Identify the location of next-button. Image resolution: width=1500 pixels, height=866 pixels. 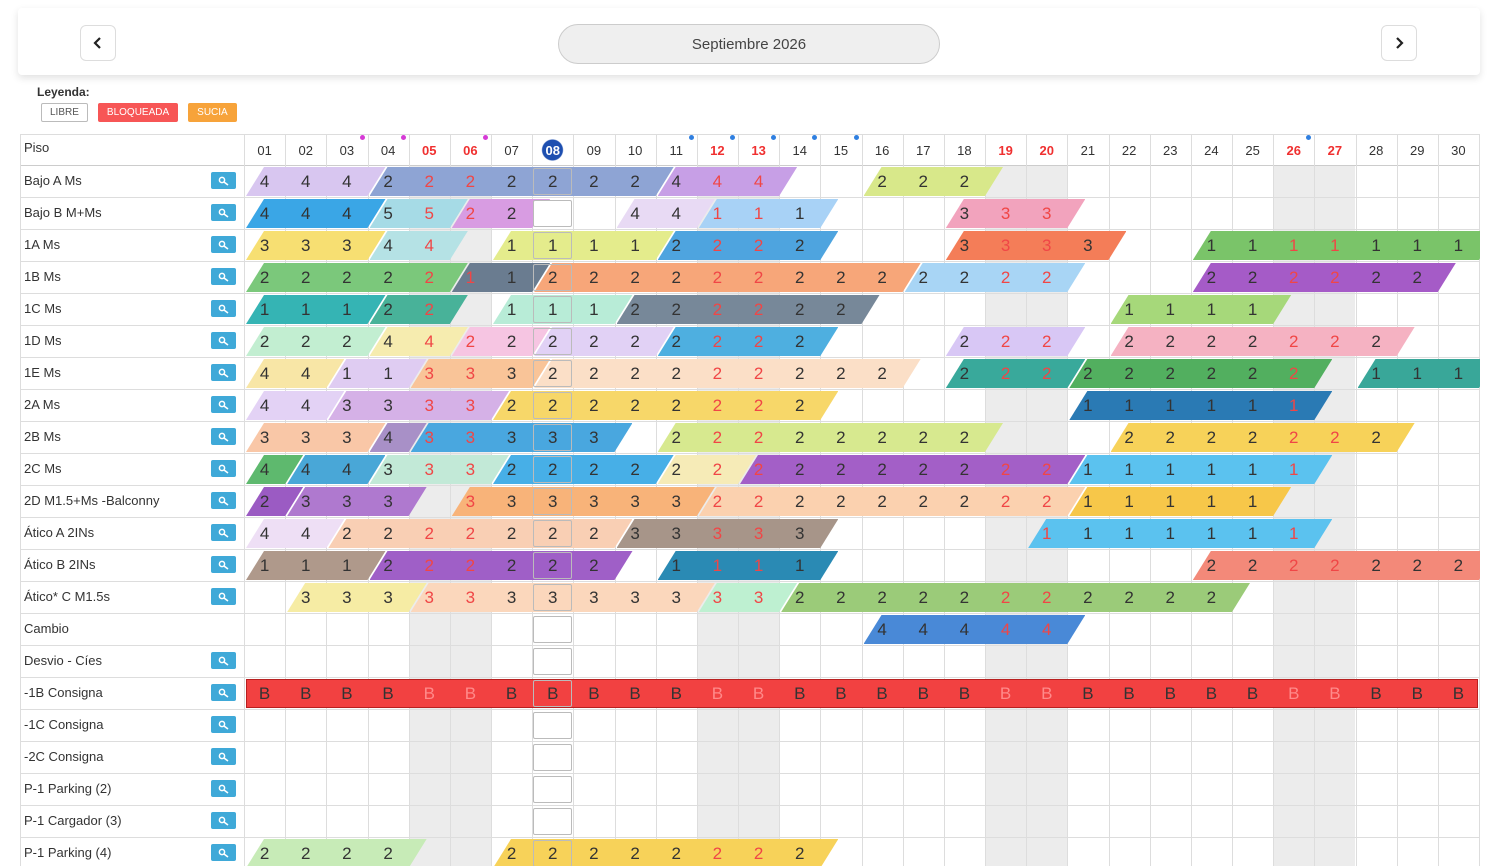
(1399, 43).